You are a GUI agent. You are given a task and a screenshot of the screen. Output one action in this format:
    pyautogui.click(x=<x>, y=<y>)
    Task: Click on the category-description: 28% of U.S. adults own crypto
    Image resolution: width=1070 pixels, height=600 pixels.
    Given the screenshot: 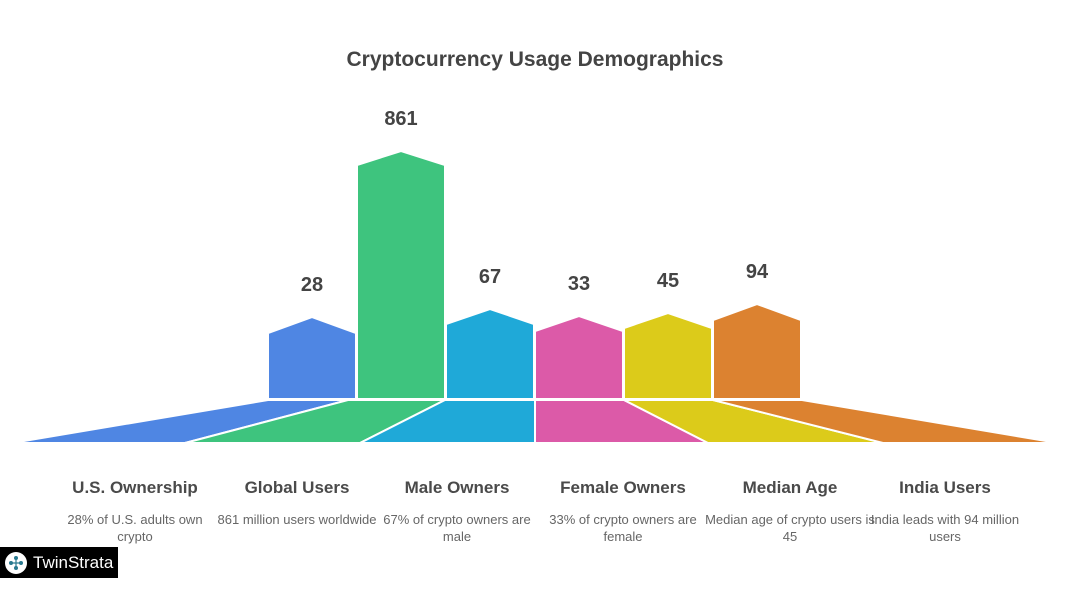 What is the action you would take?
    pyautogui.click(x=135, y=528)
    